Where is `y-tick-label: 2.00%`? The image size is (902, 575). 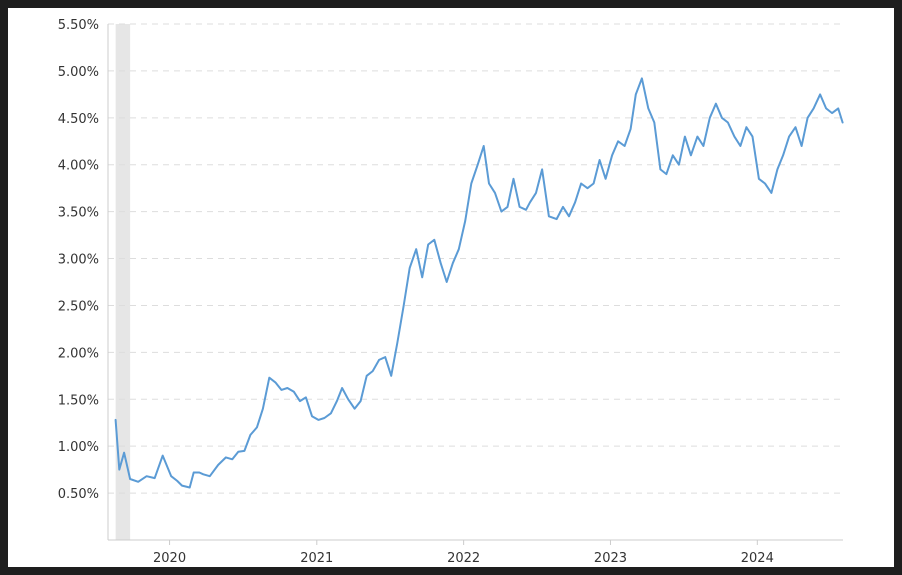
y-tick-label: 2.00% is located at coordinates (78, 353).